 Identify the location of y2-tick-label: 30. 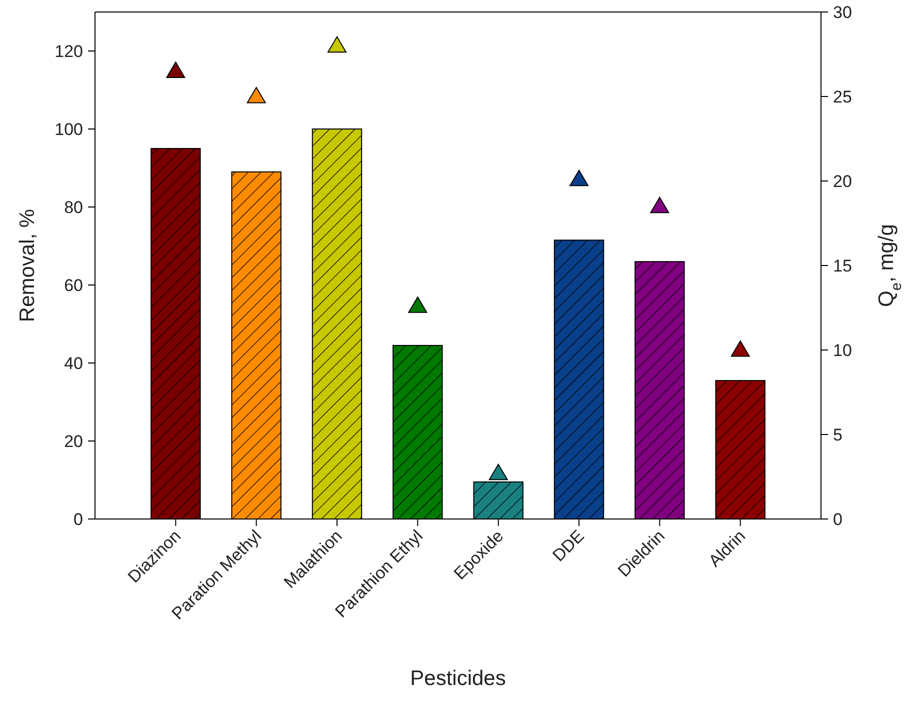
(842, 12).